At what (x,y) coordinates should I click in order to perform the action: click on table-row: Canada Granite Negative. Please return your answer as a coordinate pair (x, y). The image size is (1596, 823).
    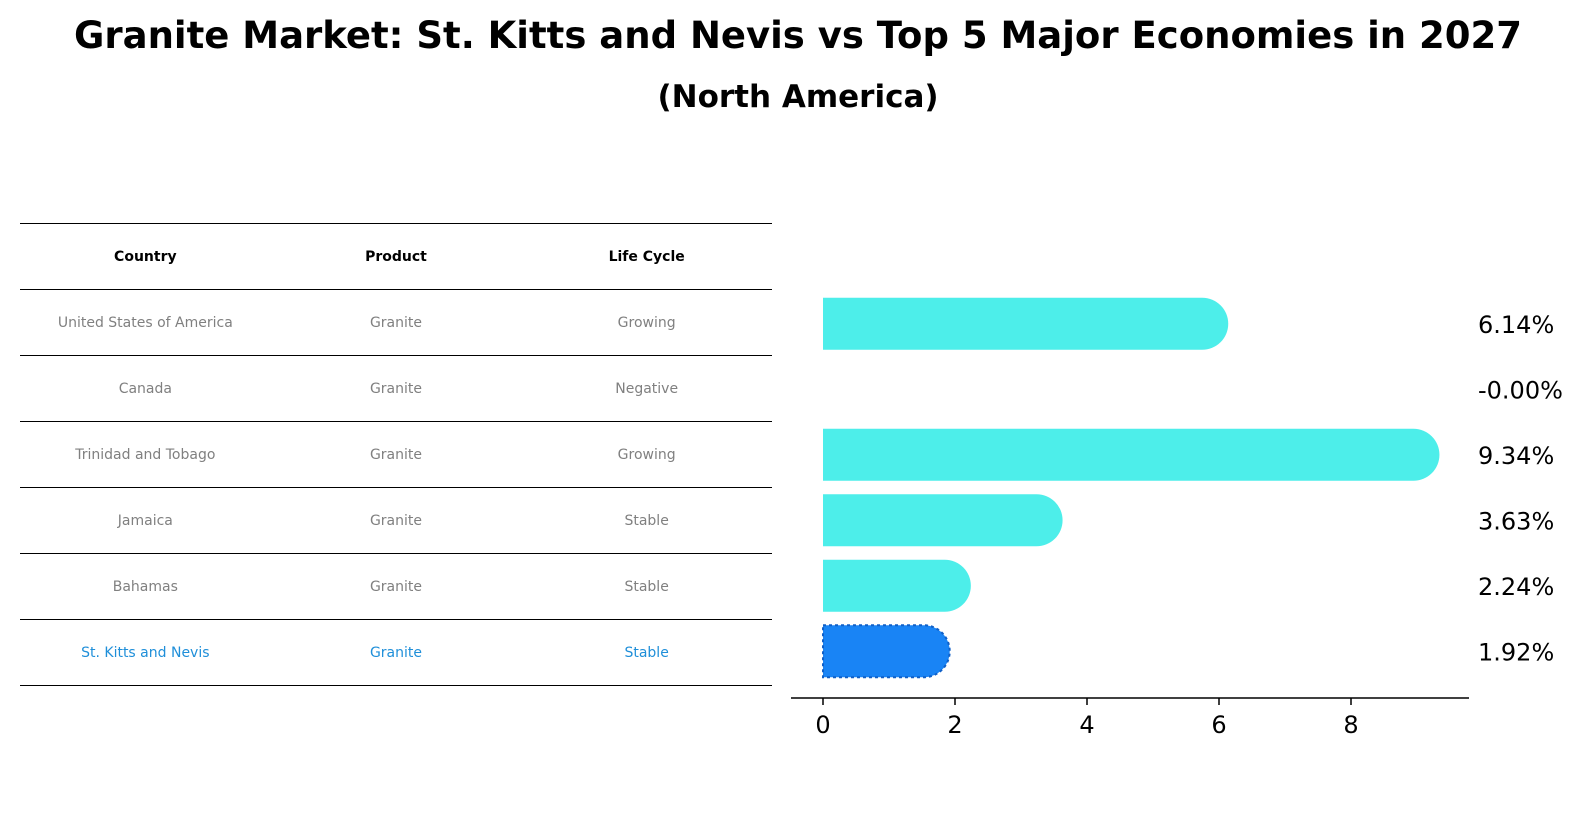
    Looking at the image, I should click on (396, 388).